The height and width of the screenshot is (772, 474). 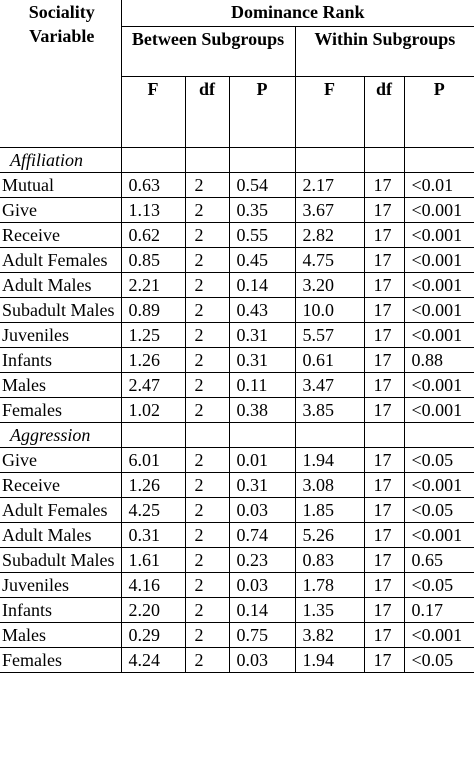 What do you see at coordinates (262, 559) in the screenshot?
I see `cell-p1: 0.23` at bounding box center [262, 559].